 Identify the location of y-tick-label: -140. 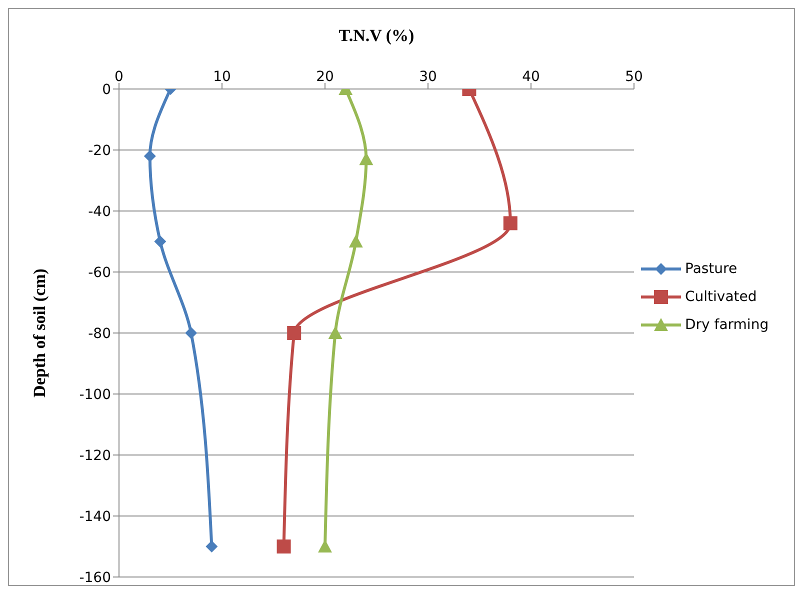
(95, 516).